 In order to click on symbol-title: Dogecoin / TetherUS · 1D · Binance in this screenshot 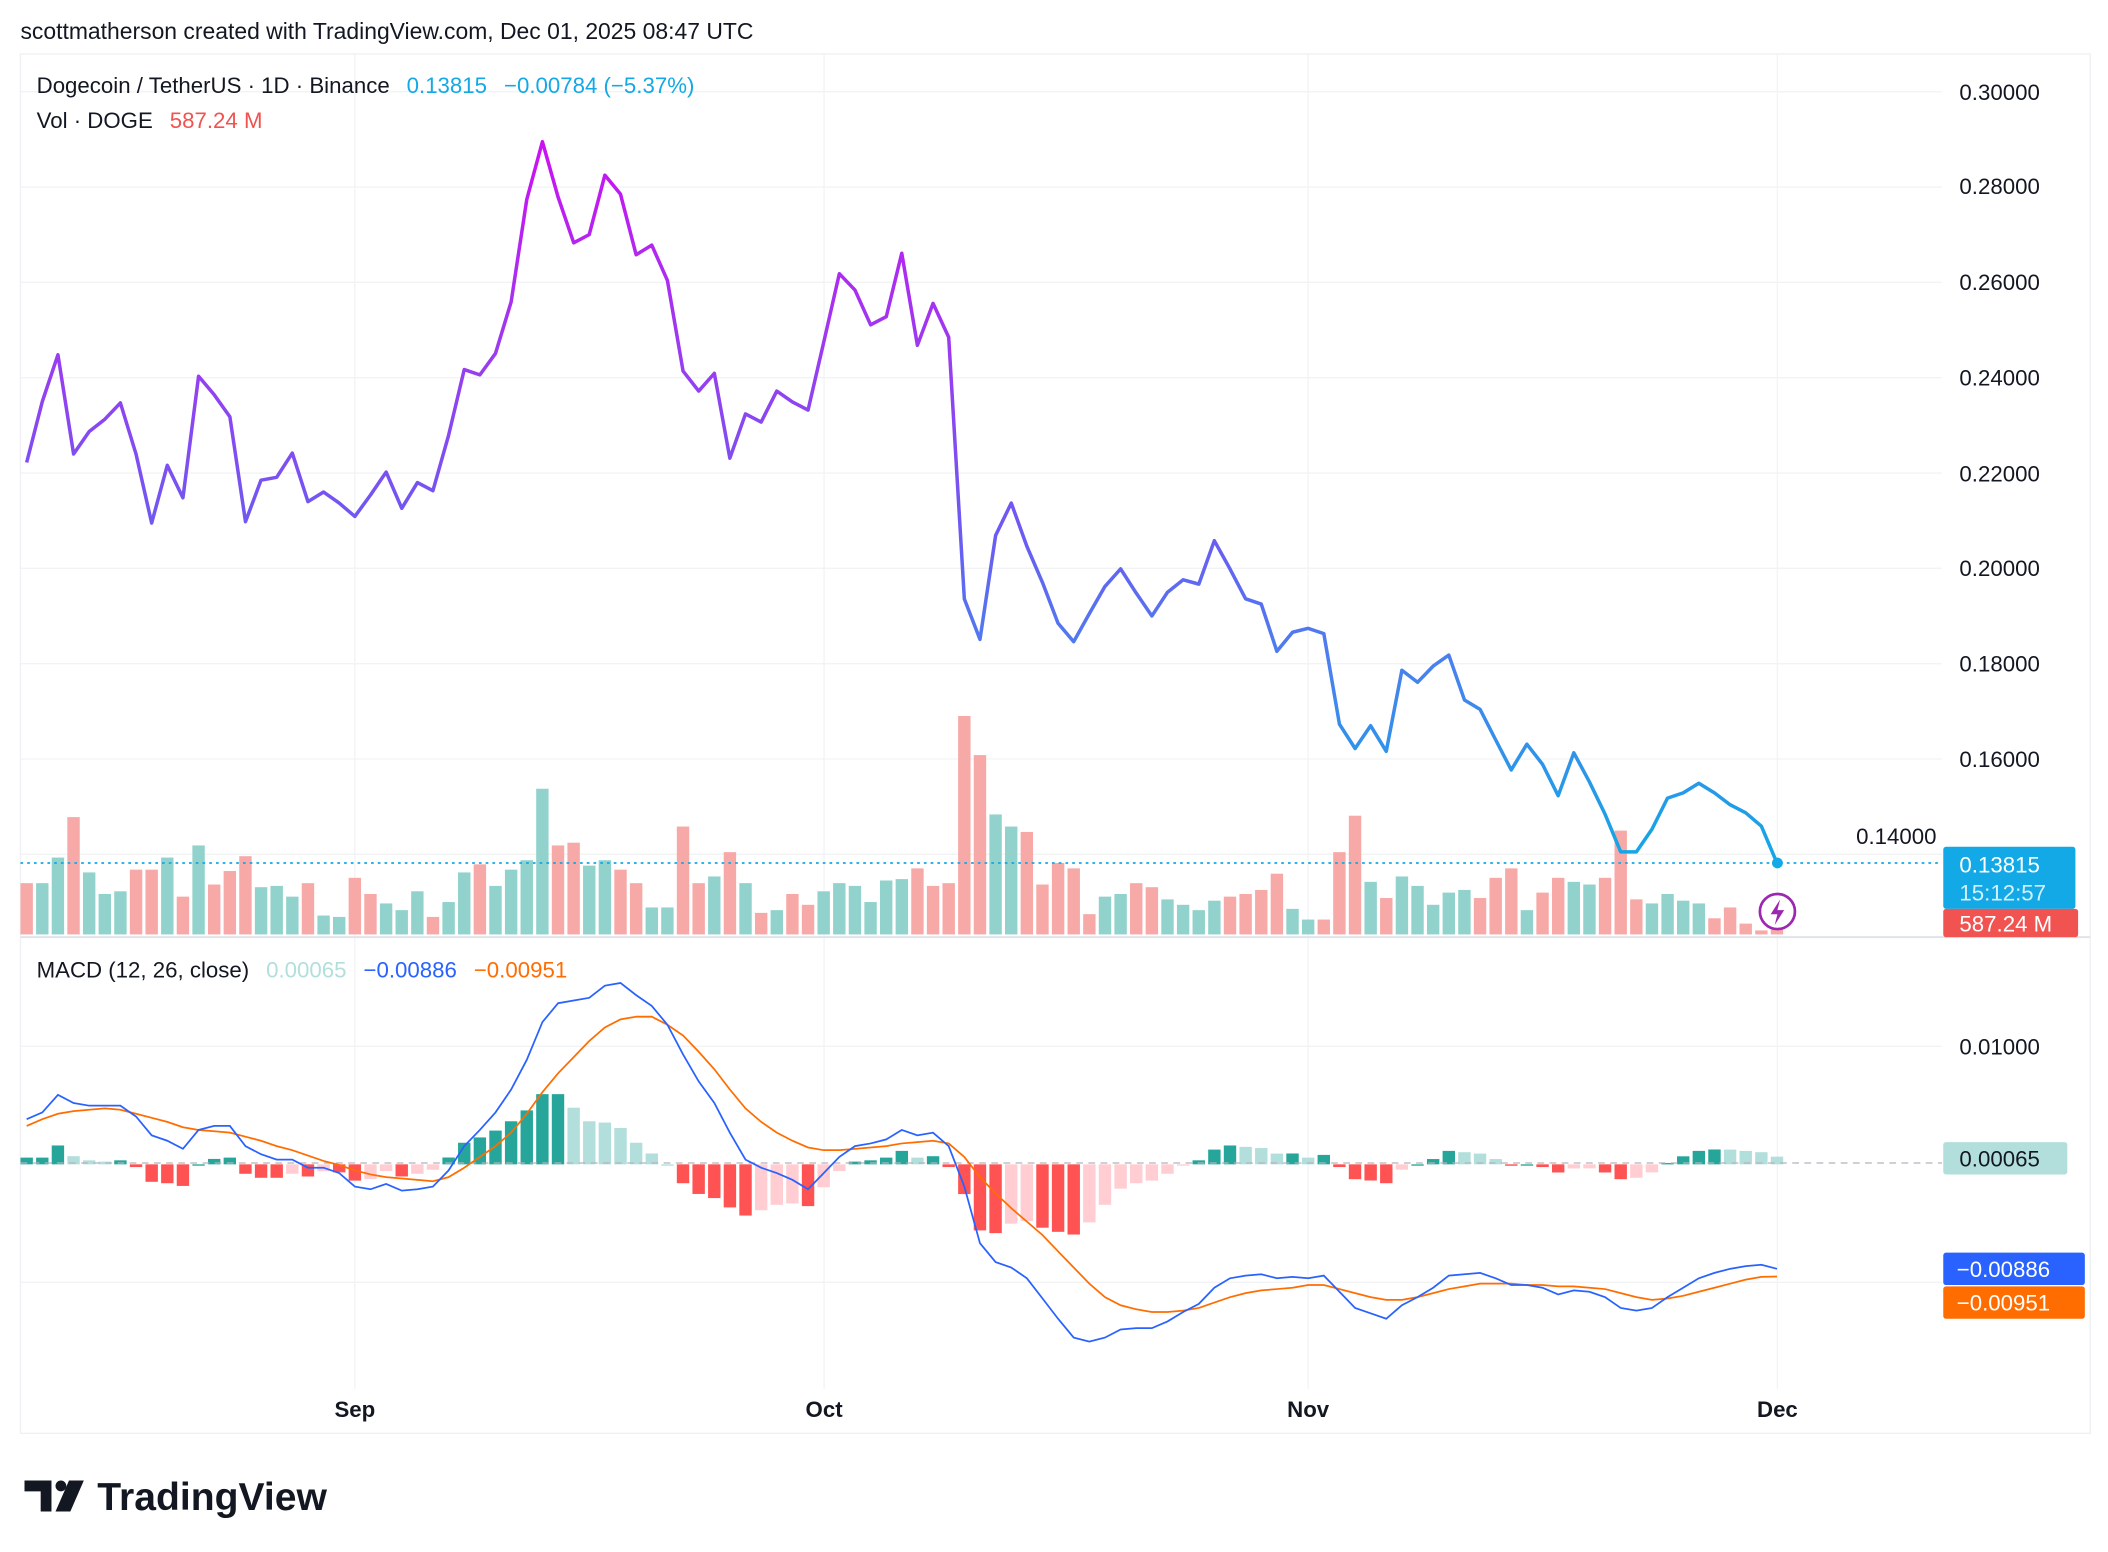, I will do `click(213, 85)`.